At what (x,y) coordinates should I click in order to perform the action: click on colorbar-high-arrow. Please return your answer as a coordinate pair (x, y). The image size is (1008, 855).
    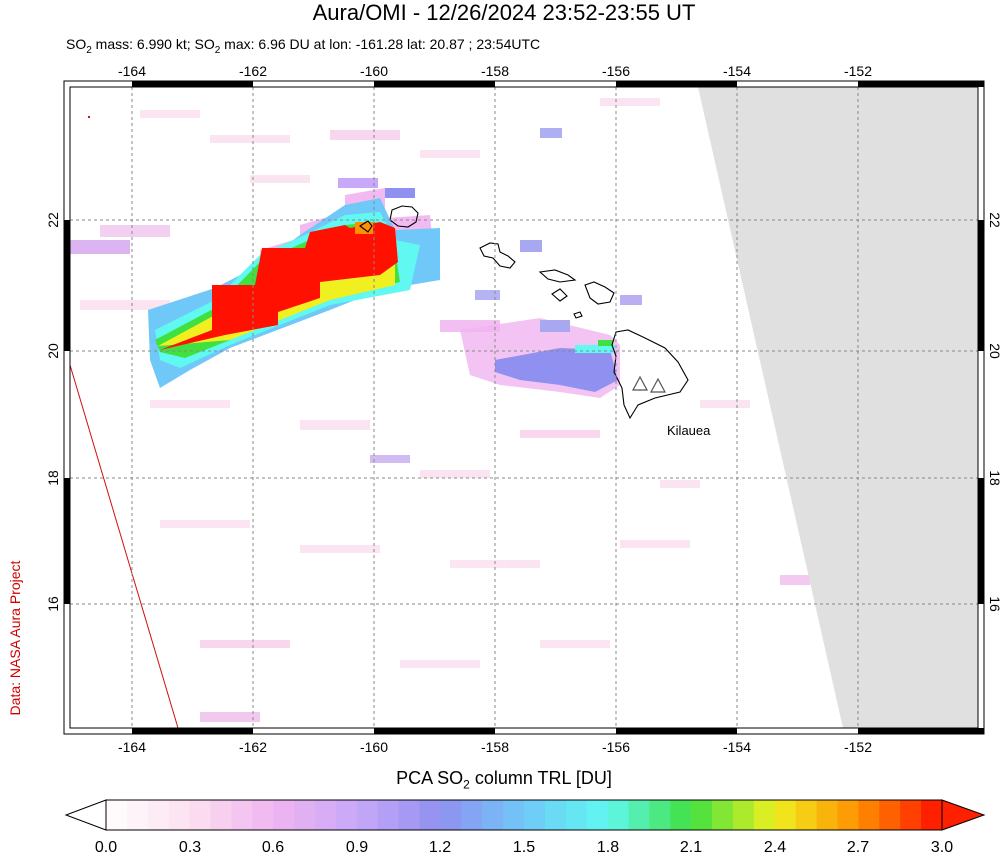
    Looking at the image, I should click on (963, 815).